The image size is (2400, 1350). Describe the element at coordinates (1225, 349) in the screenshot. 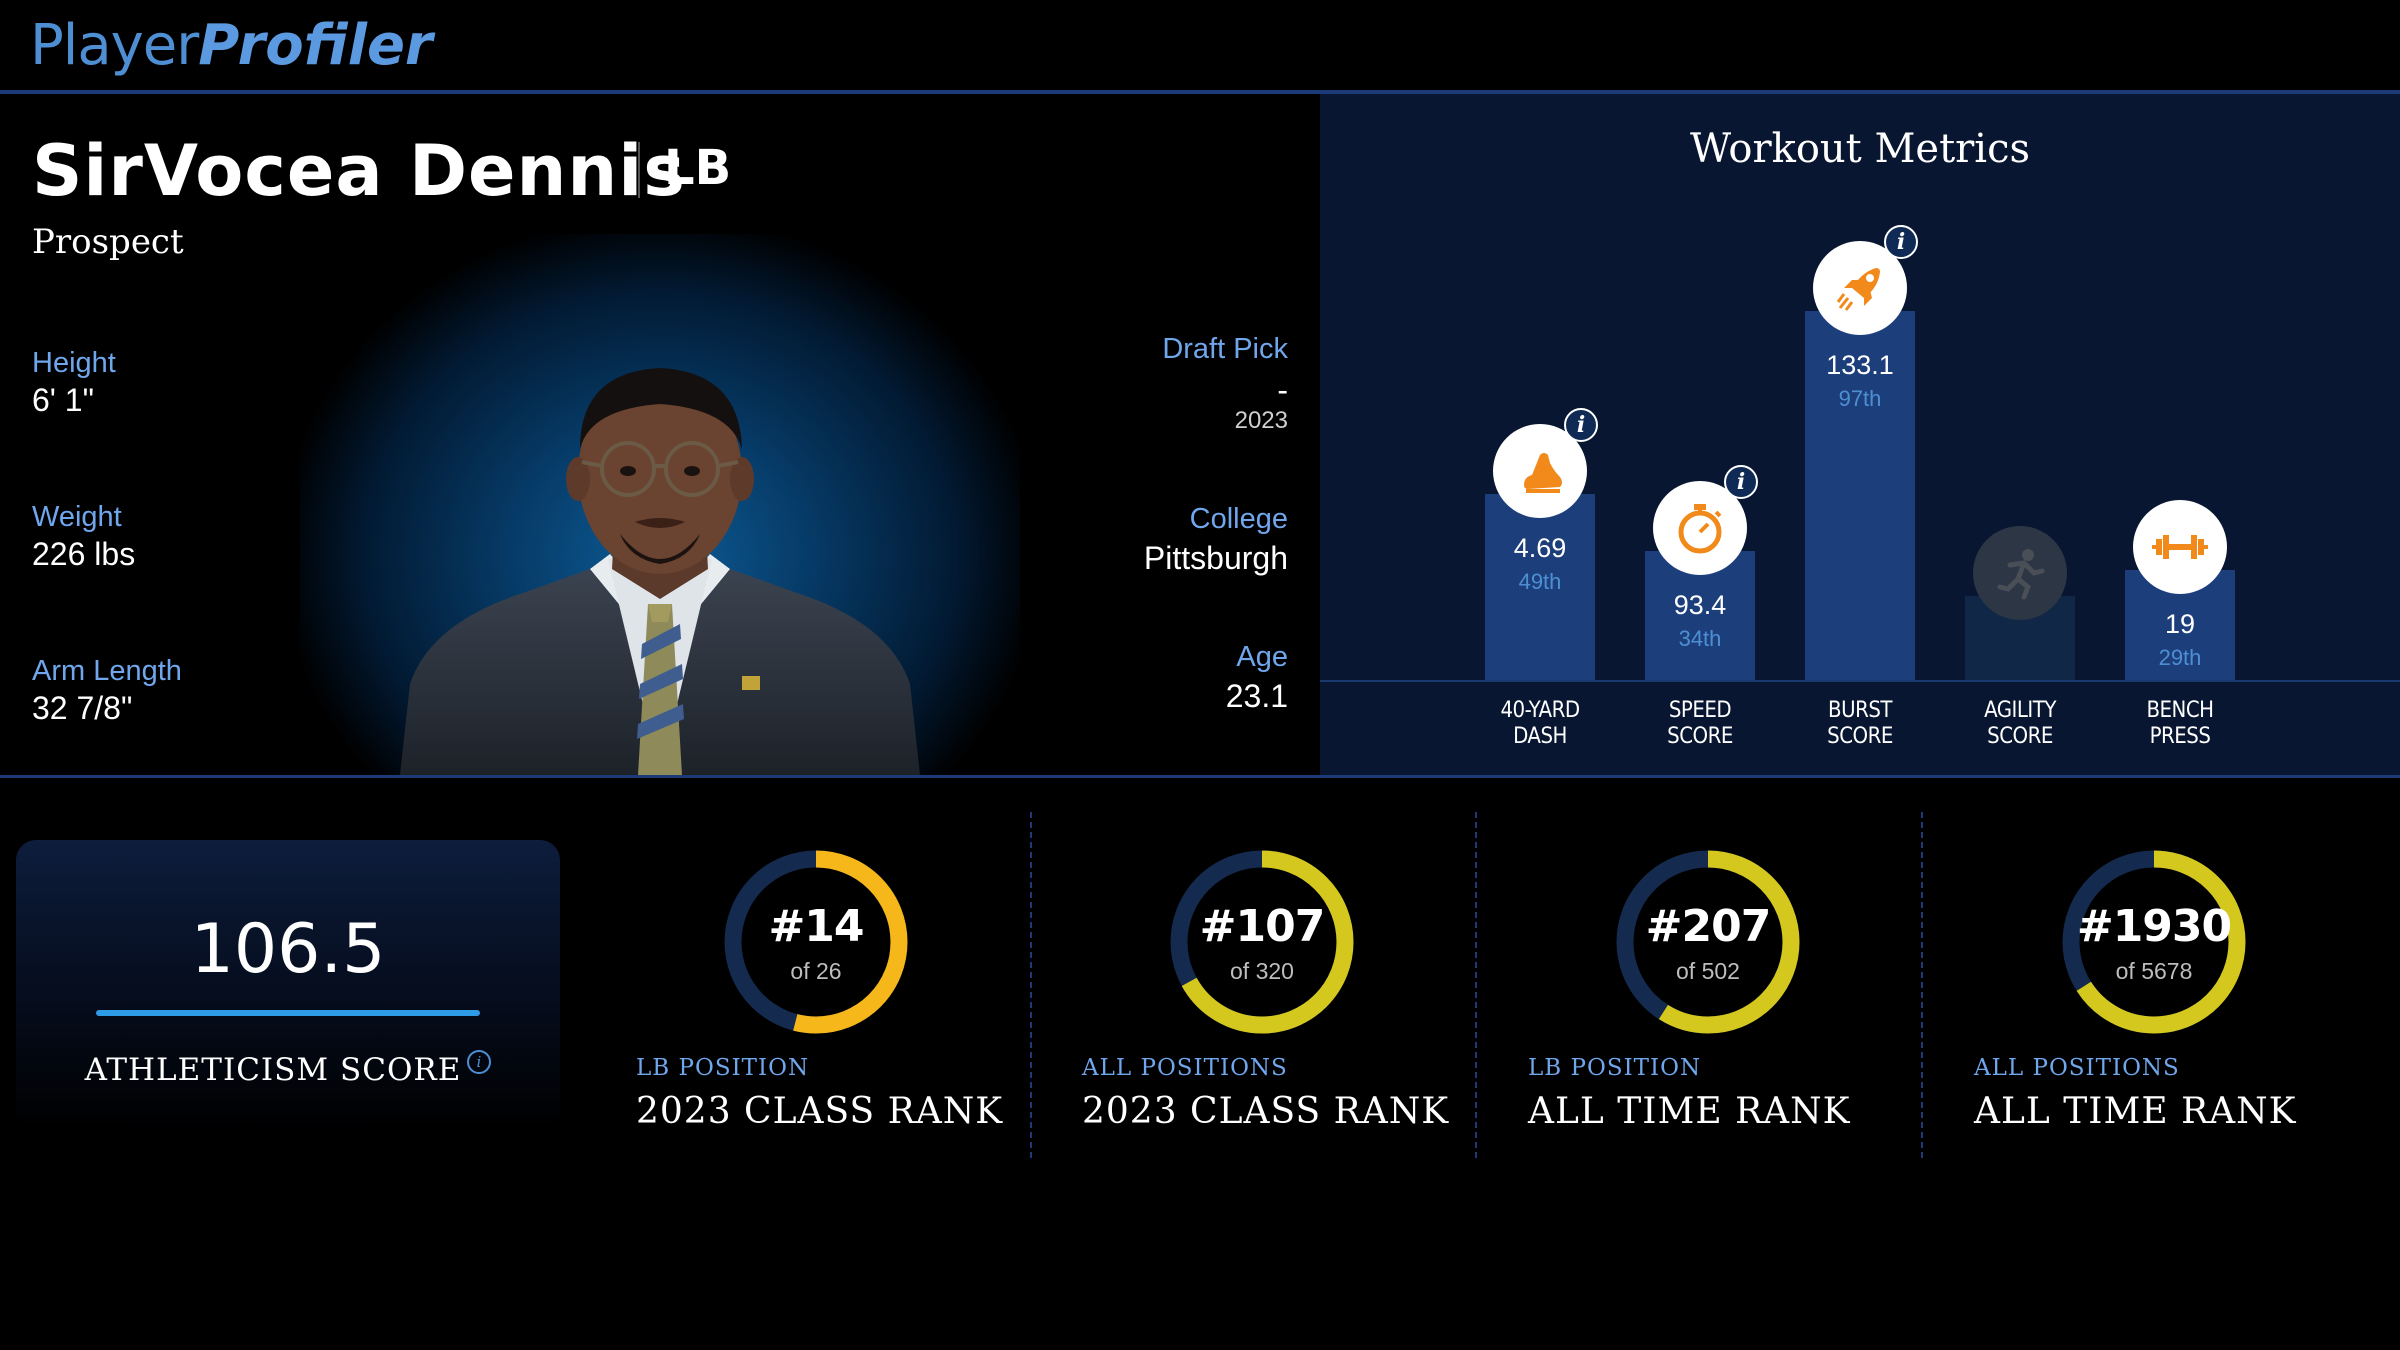

I see `draft-pick-label: Draft Pick` at that location.